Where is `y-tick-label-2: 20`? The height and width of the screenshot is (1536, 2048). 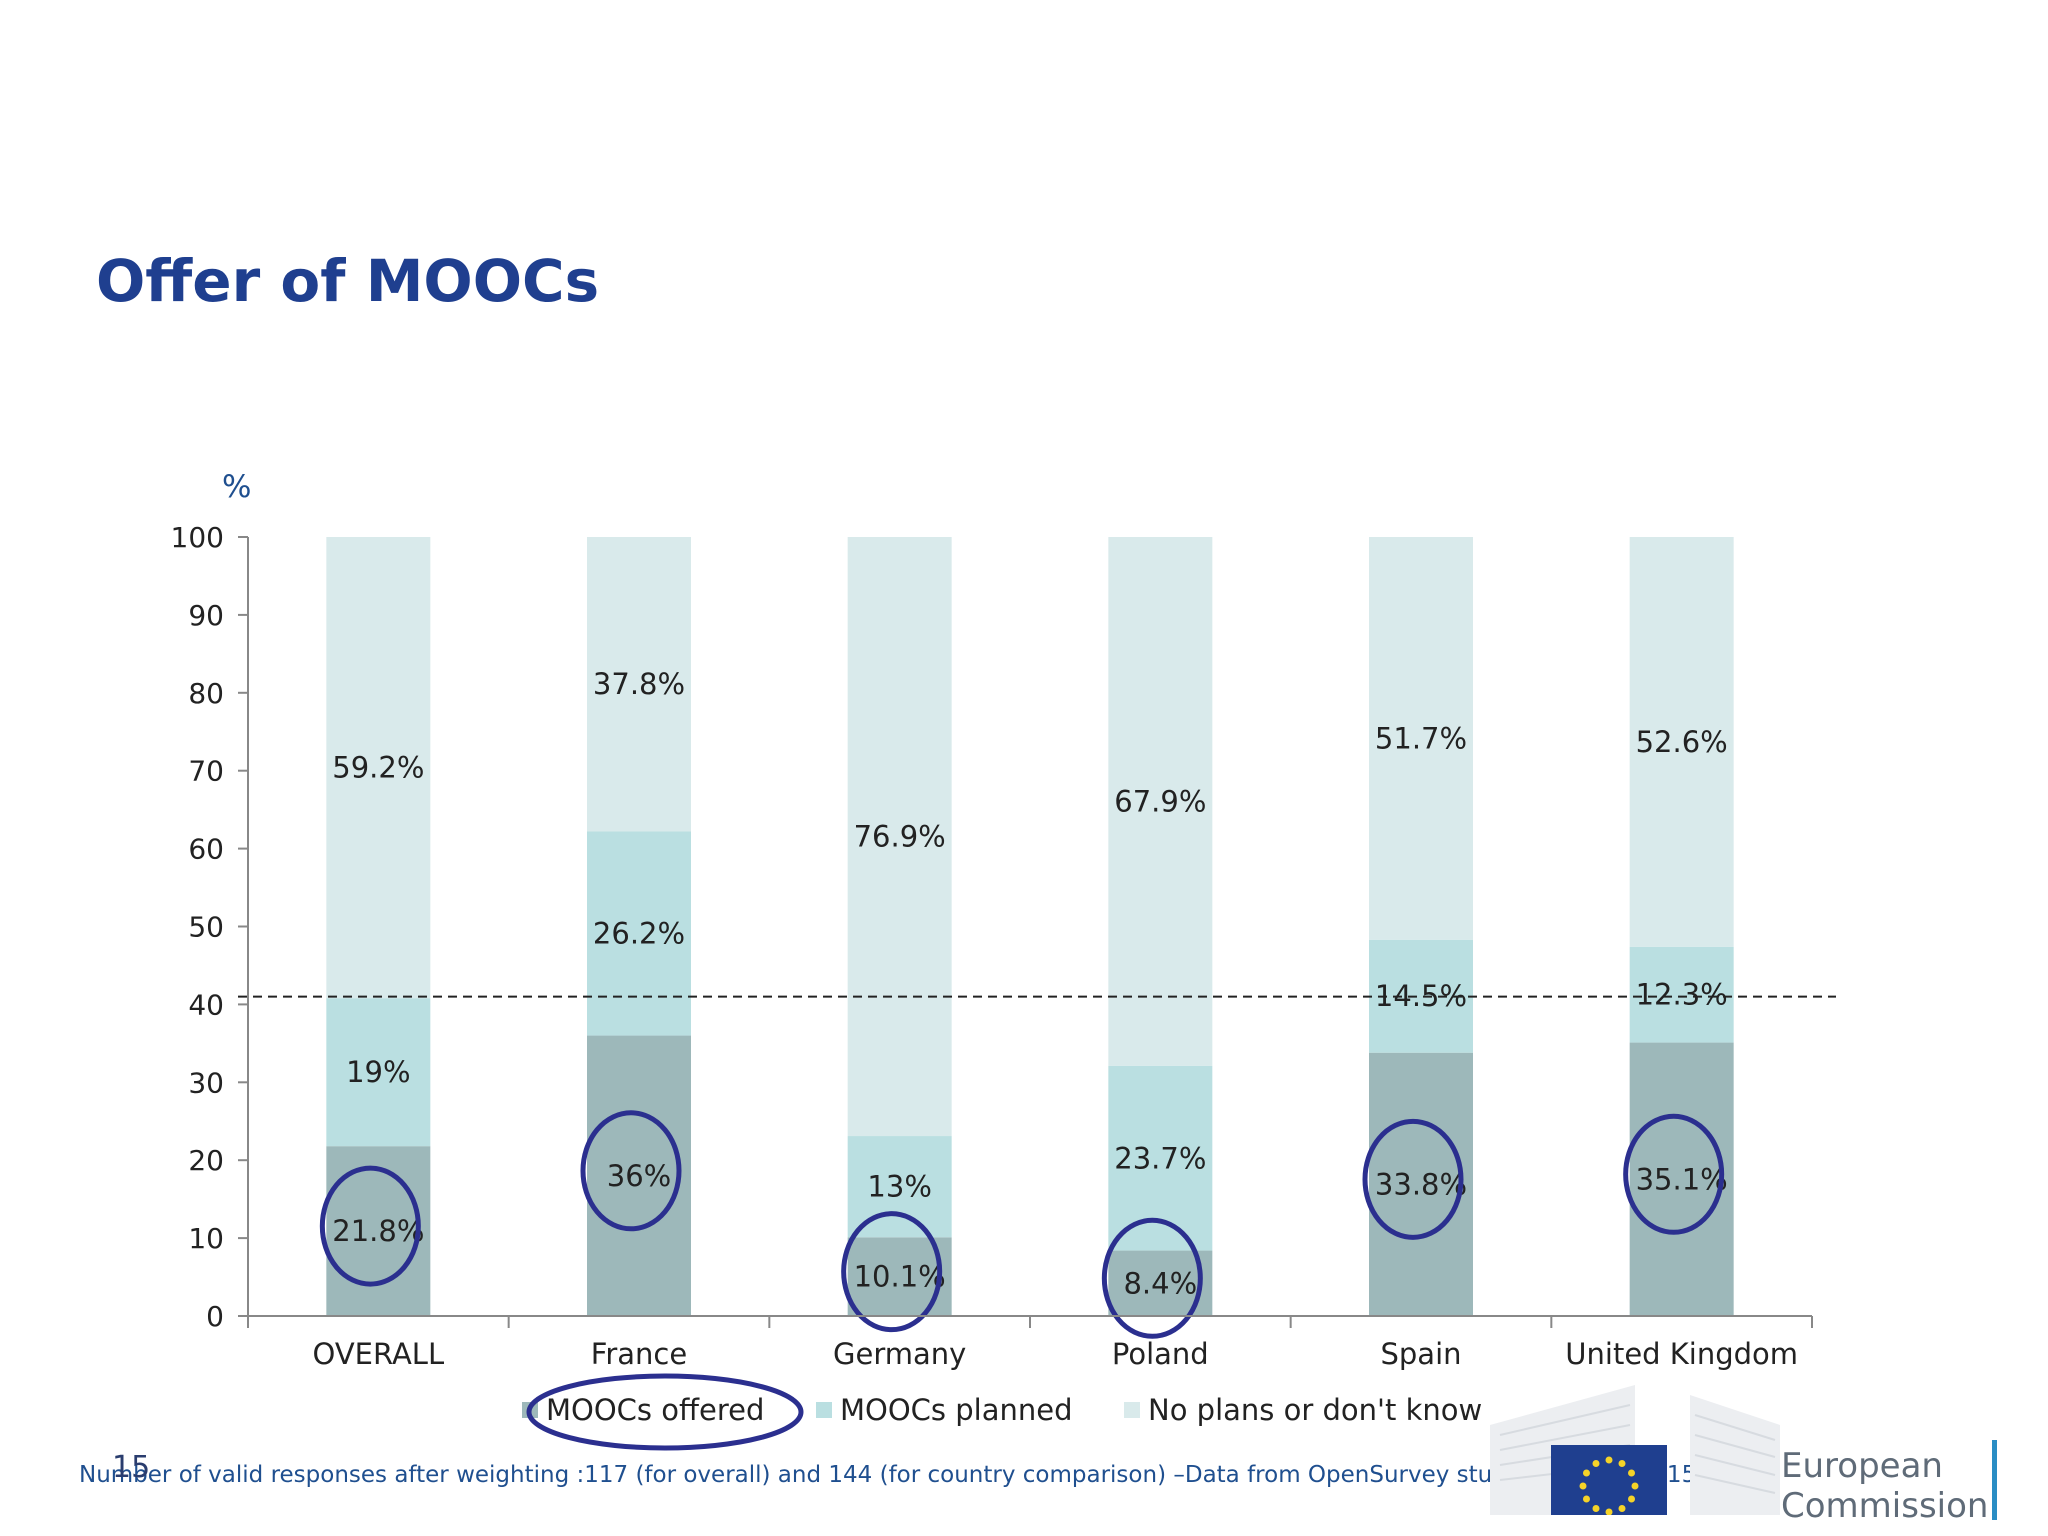
y-tick-label-2: 20 is located at coordinates (206, 1160).